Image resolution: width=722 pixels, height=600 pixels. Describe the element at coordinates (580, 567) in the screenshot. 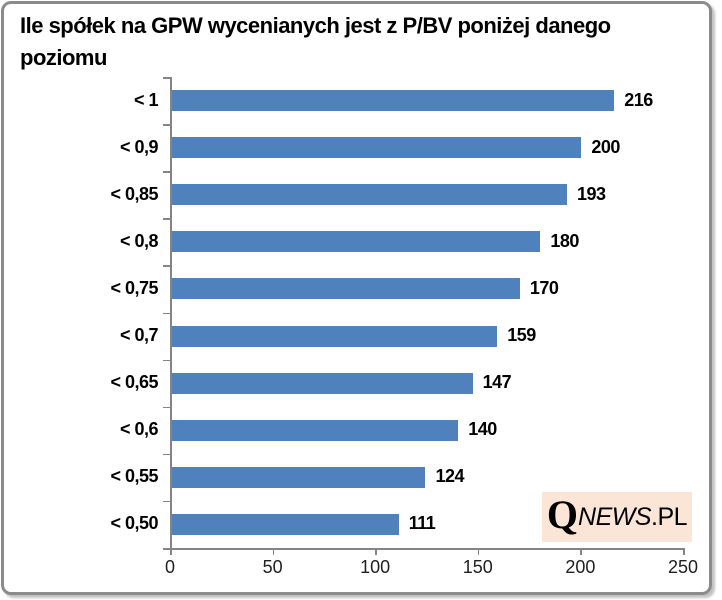

I see `x-tick-label: 200` at that location.